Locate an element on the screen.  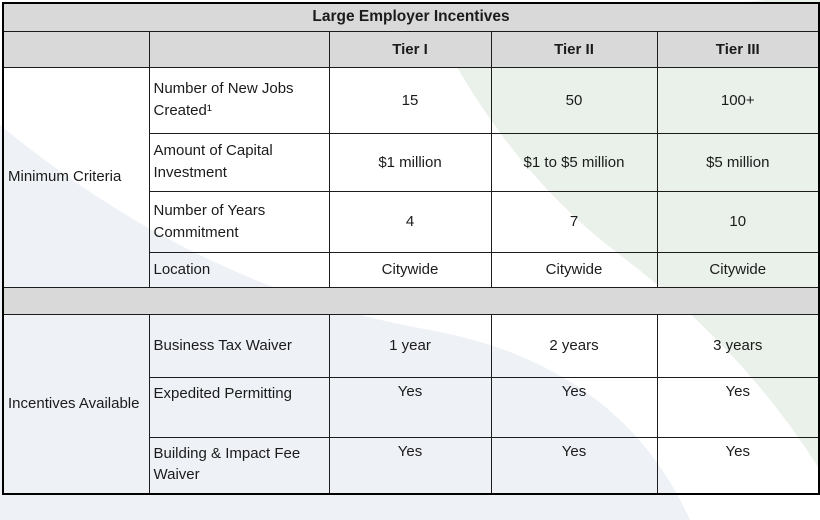
cell-years-tier1: 4 is located at coordinates (410, 221).